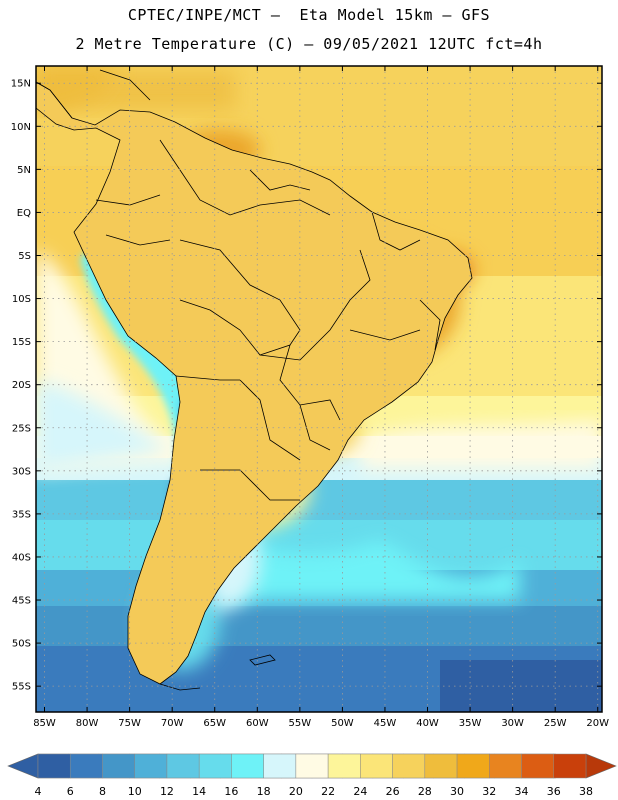  What do you see at coordinates (264, 791) in the screenshot?
I see `colorbar-label: 18` at bounding box center [264, 791].